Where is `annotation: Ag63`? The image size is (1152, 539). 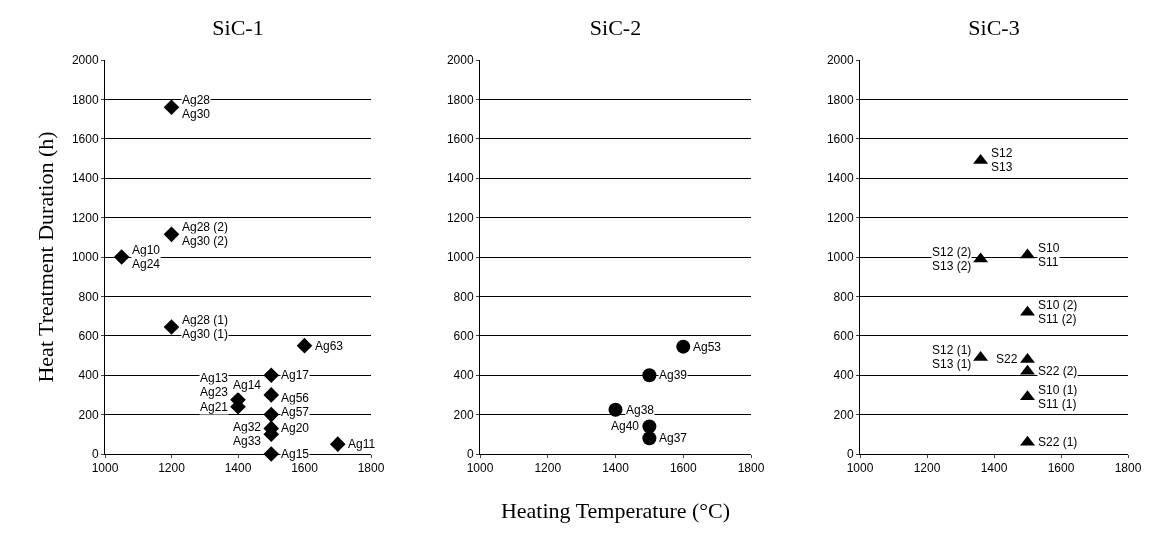 annotation: Ag63 is located at coordinates (329, 346).